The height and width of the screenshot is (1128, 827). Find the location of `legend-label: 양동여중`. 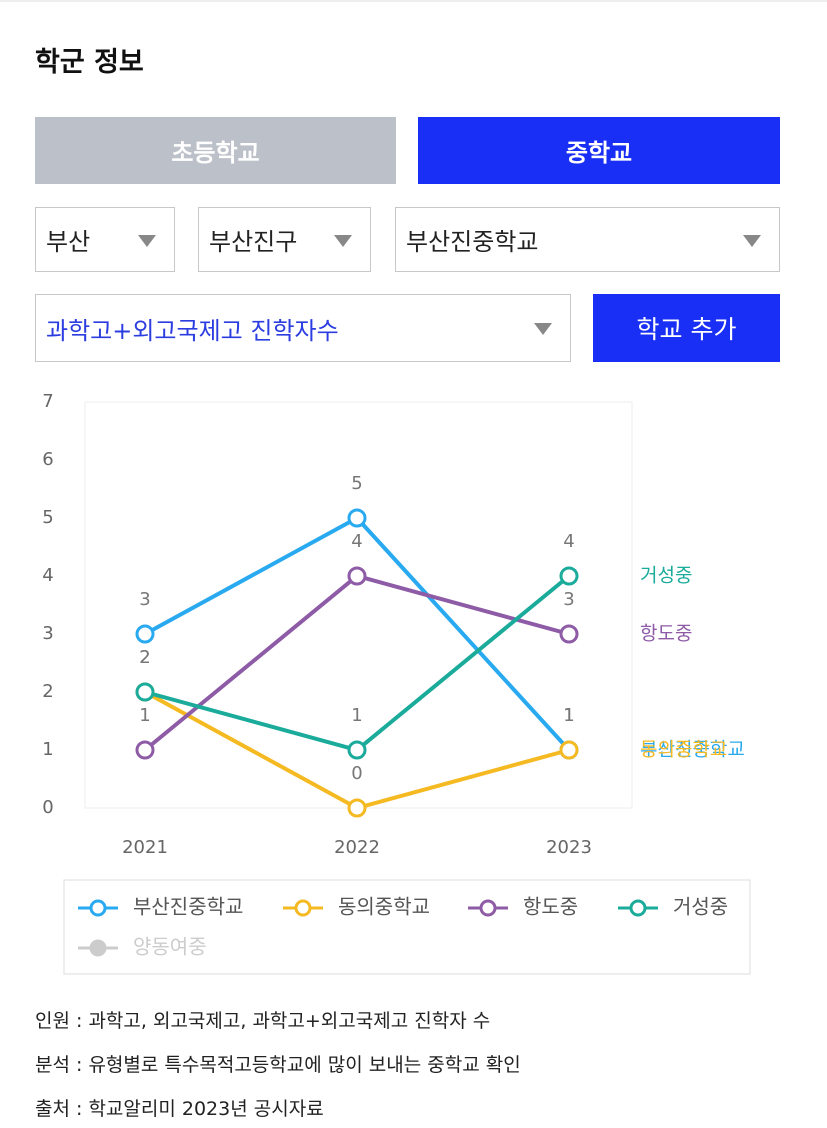

legend-label: 양동여중 is located at coordinates (170, 947).